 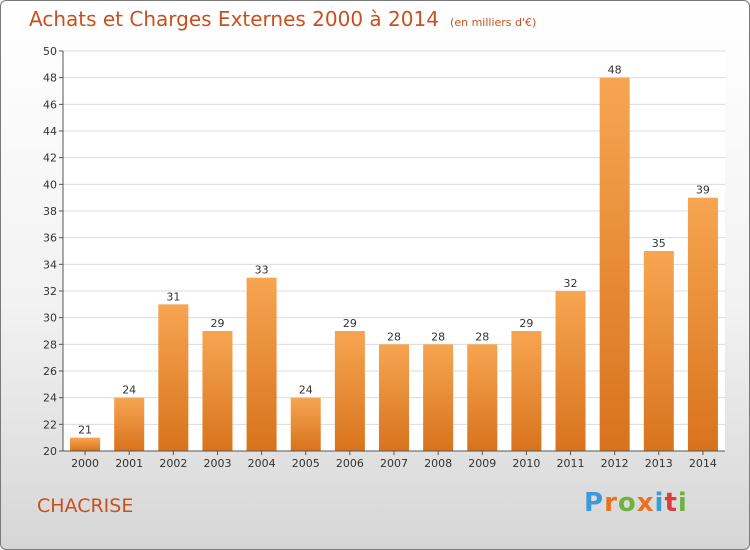 What do you see at coordinates (85, 506) in the screenshot?
I see `commune-name: CHACRISE` at bounding box center [85, 506].